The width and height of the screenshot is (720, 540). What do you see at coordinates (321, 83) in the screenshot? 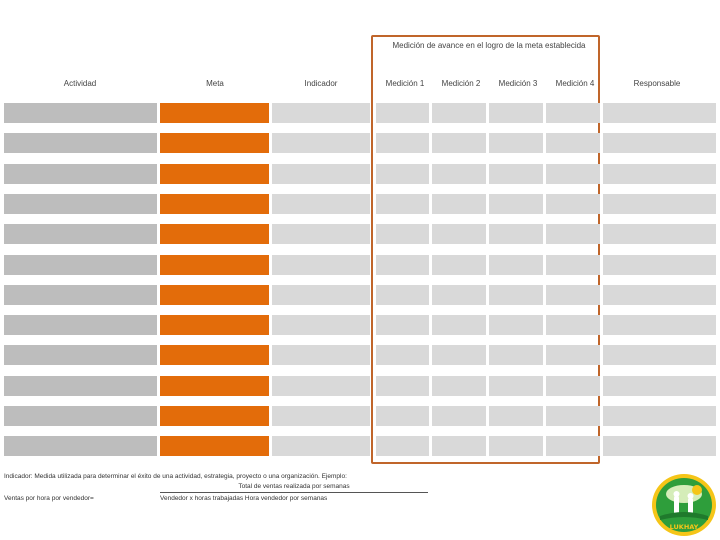
I see `header-indicador: Indicador` at bounding box center [321, 83].